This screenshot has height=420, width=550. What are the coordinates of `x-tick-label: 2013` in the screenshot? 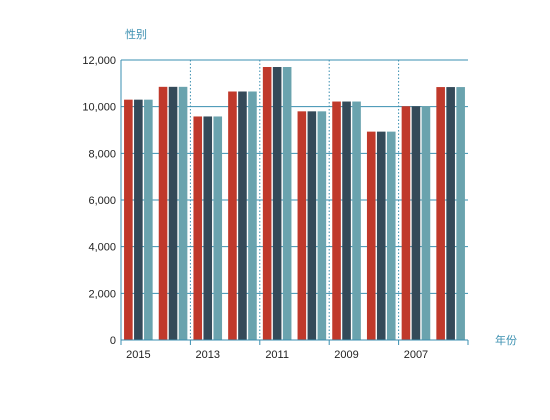 It's located at (208, 355).